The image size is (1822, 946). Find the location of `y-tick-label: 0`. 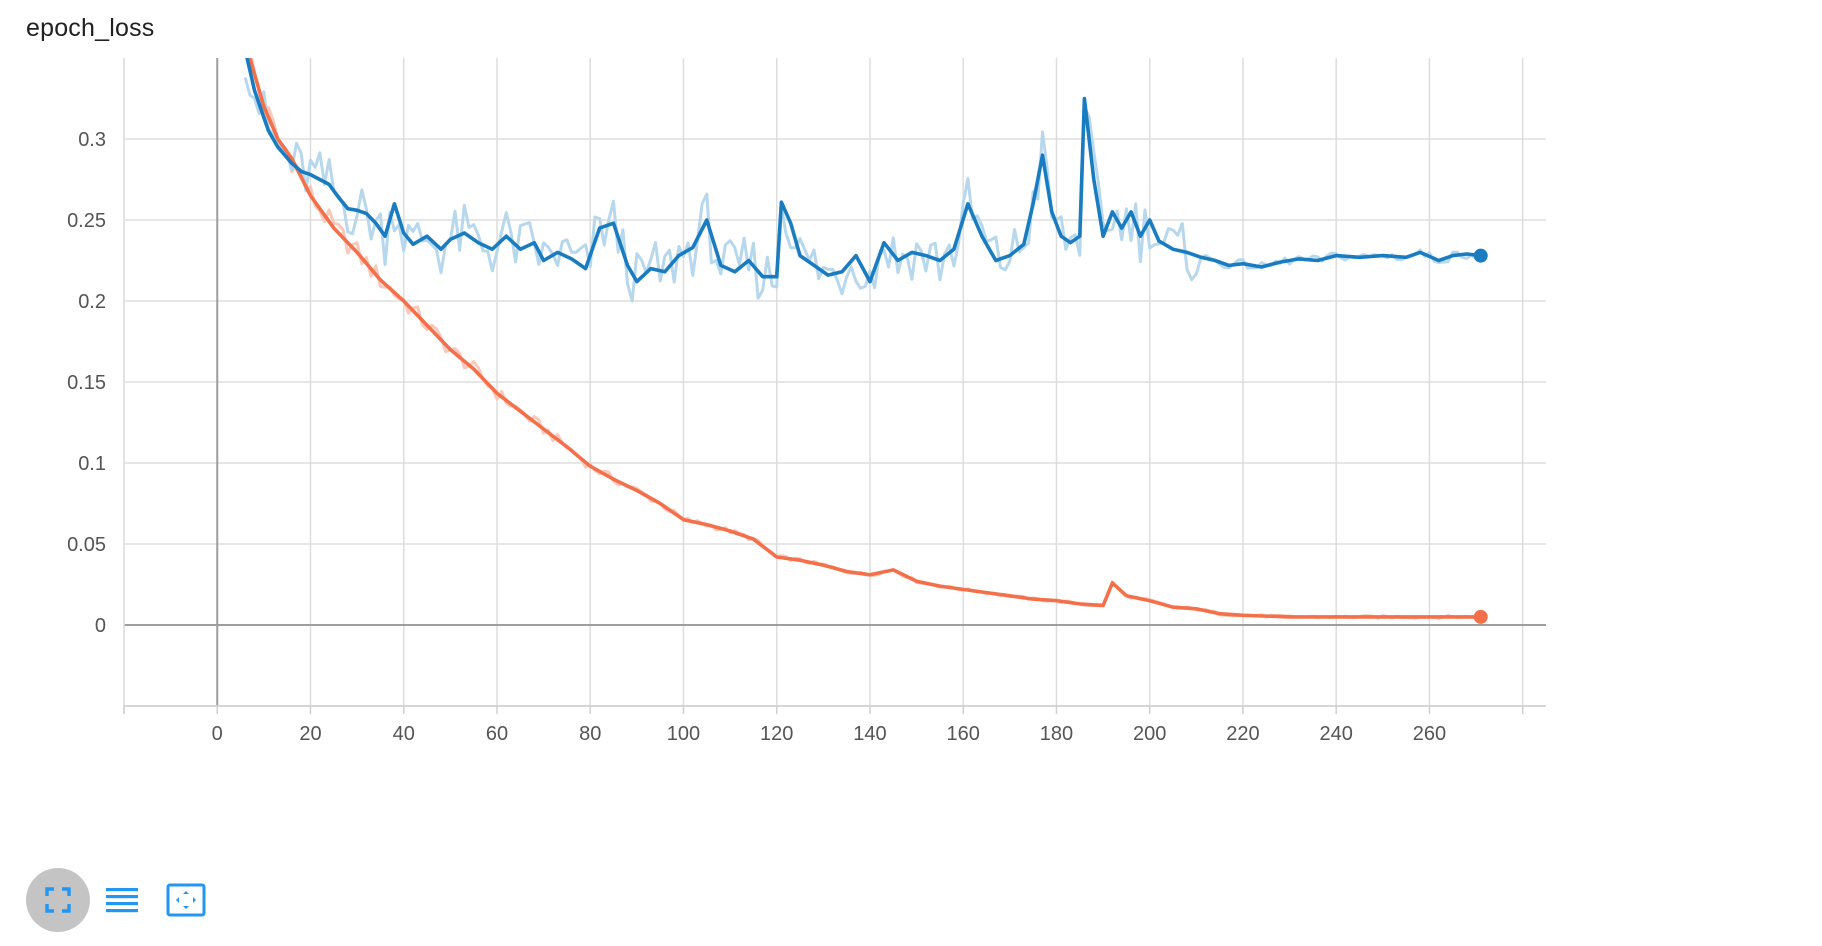

y-tick-label: 0 is located at coordinates (100, 626).